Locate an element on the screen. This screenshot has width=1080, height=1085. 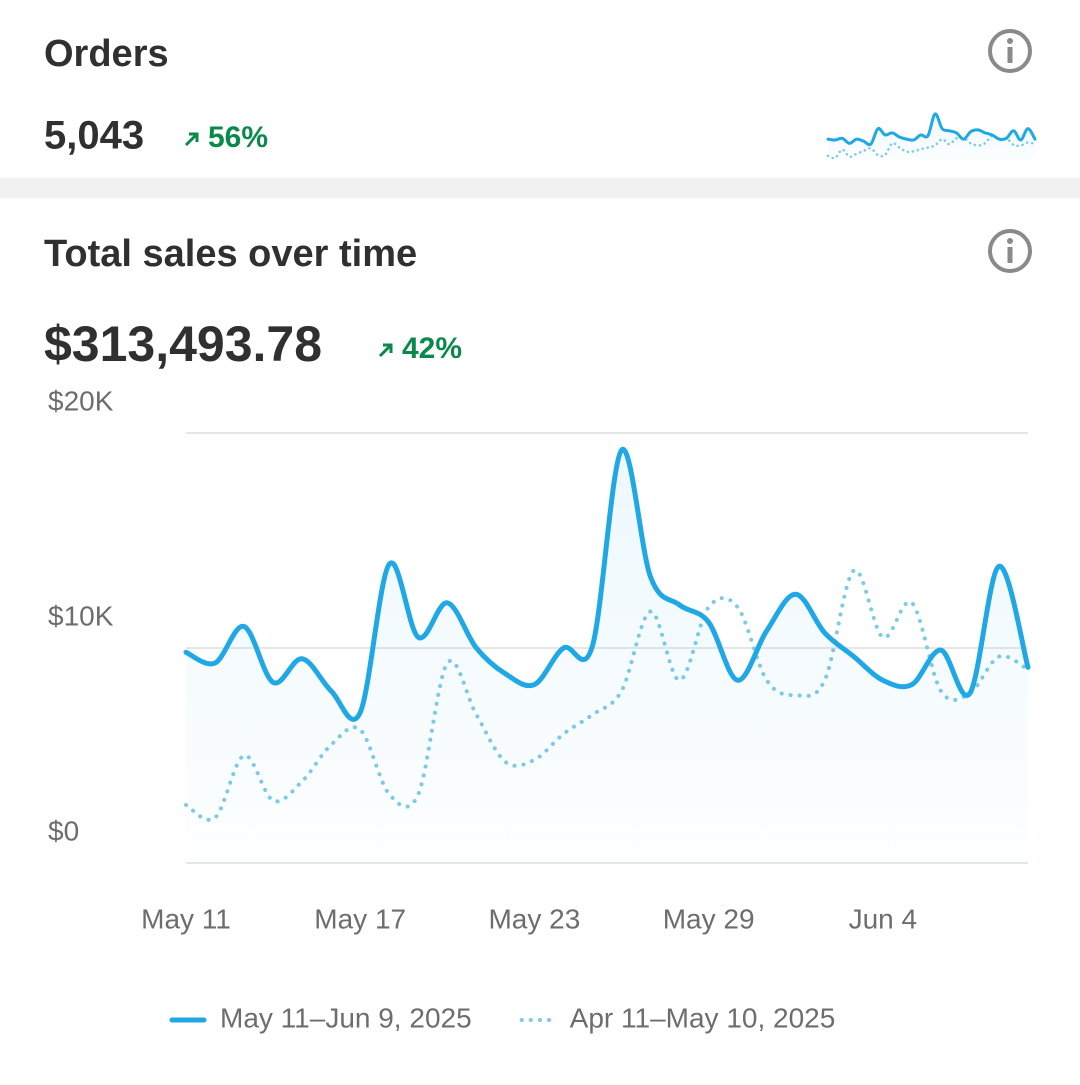
sales-title: Total sales over time is located at coordinates (230, 254).